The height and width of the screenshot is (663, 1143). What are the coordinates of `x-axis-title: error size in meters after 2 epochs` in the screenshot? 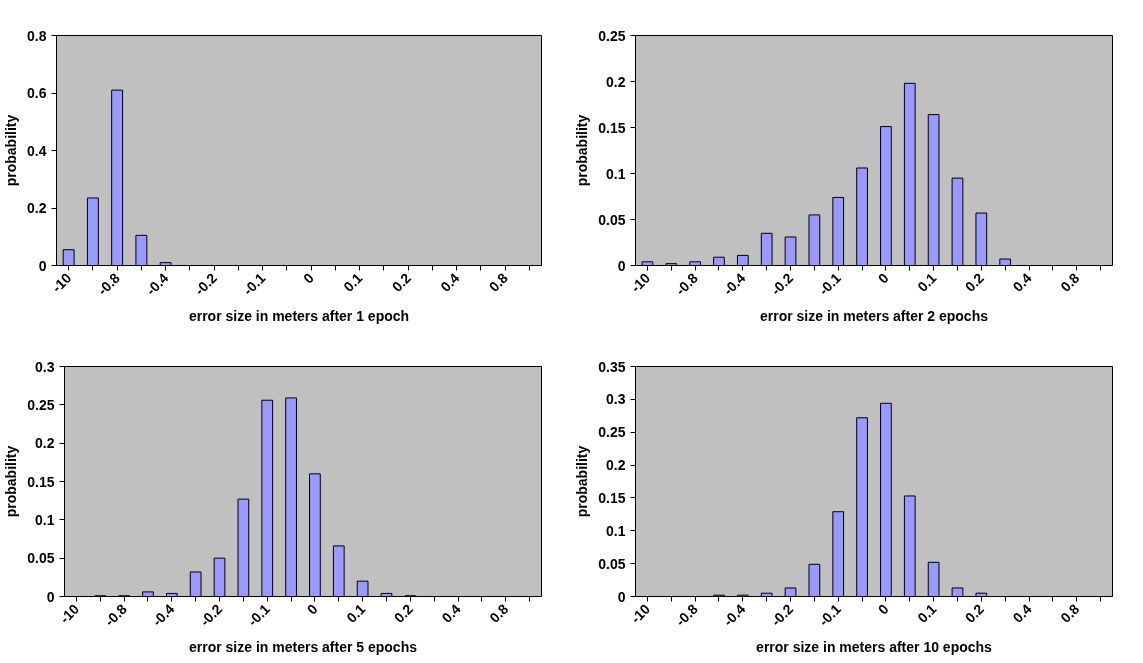 It's located at (874, 315).